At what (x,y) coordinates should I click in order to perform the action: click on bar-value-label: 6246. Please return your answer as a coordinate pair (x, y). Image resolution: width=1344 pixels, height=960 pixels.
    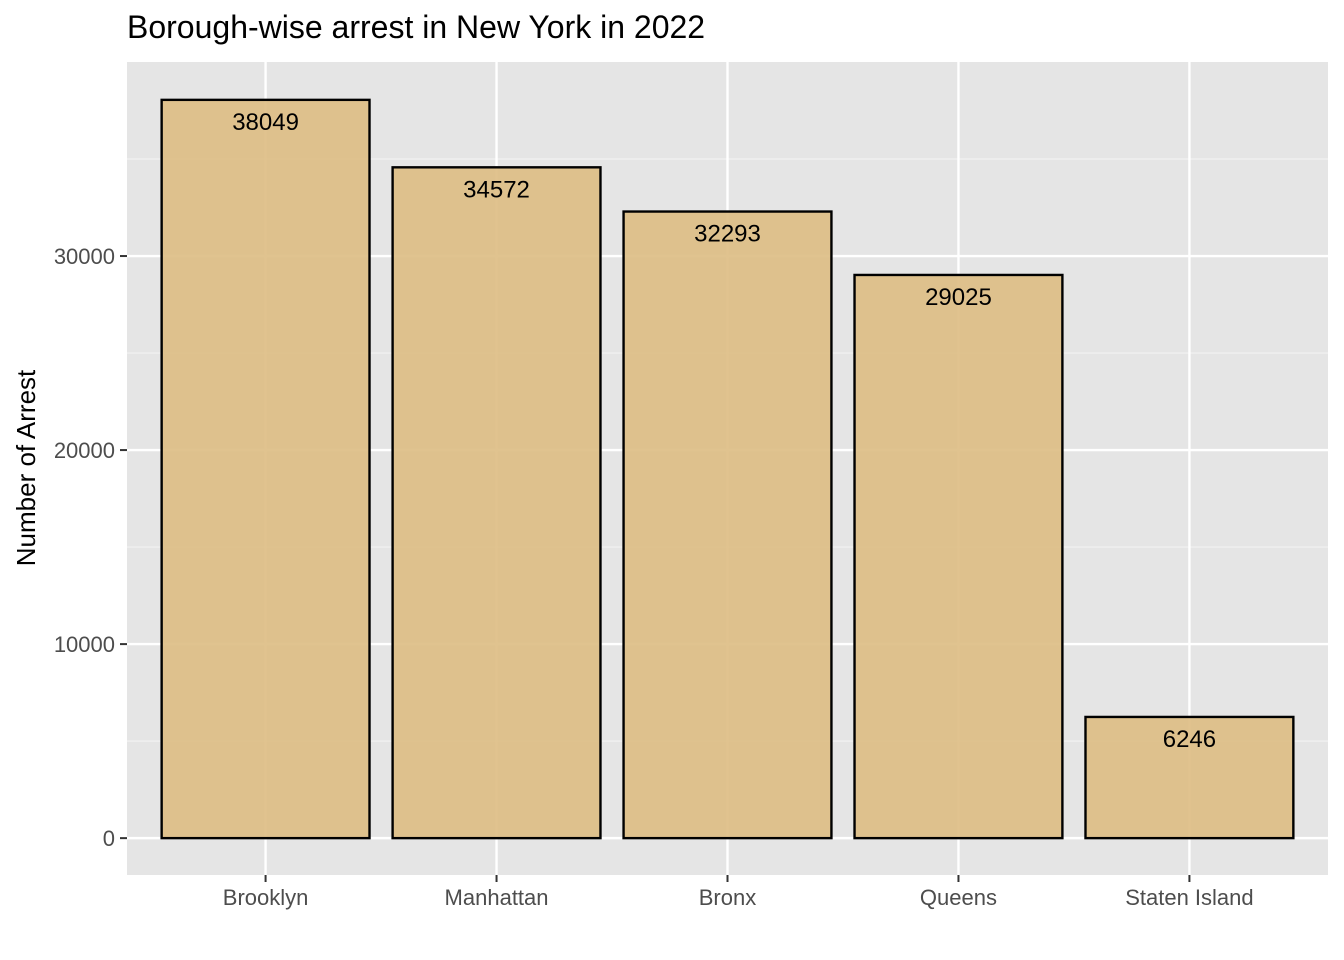
    Looking at the image, I should click on (1189, 739).